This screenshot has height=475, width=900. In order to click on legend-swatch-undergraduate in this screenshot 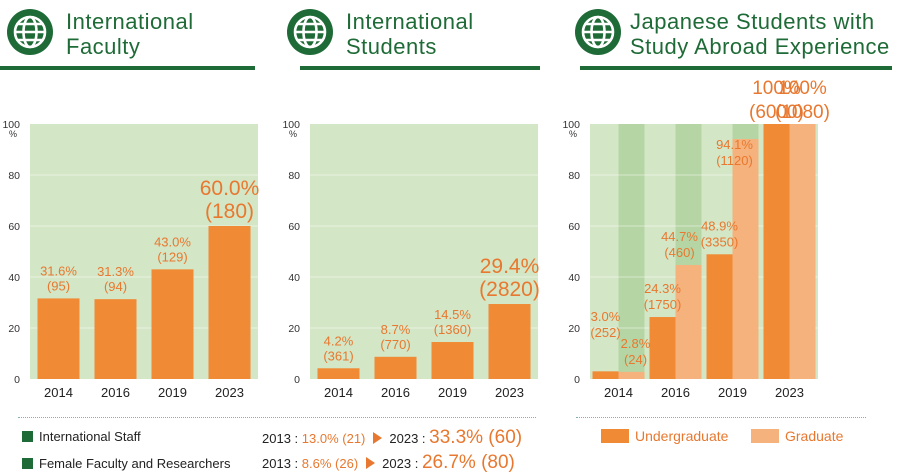, I will do `click(615, 436)`.